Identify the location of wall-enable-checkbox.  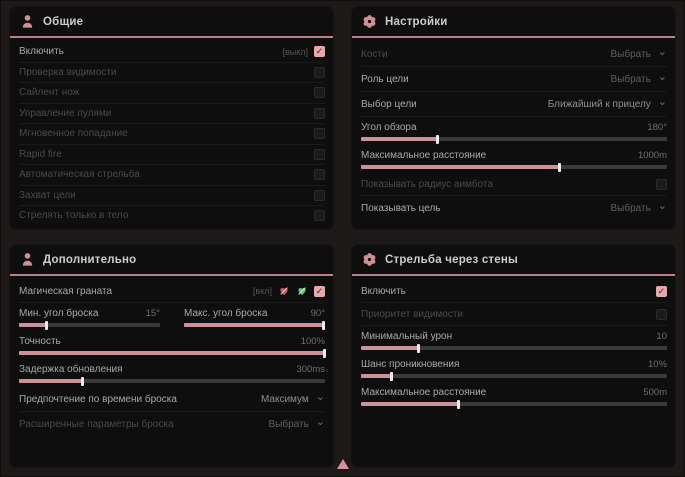
(661, 291).